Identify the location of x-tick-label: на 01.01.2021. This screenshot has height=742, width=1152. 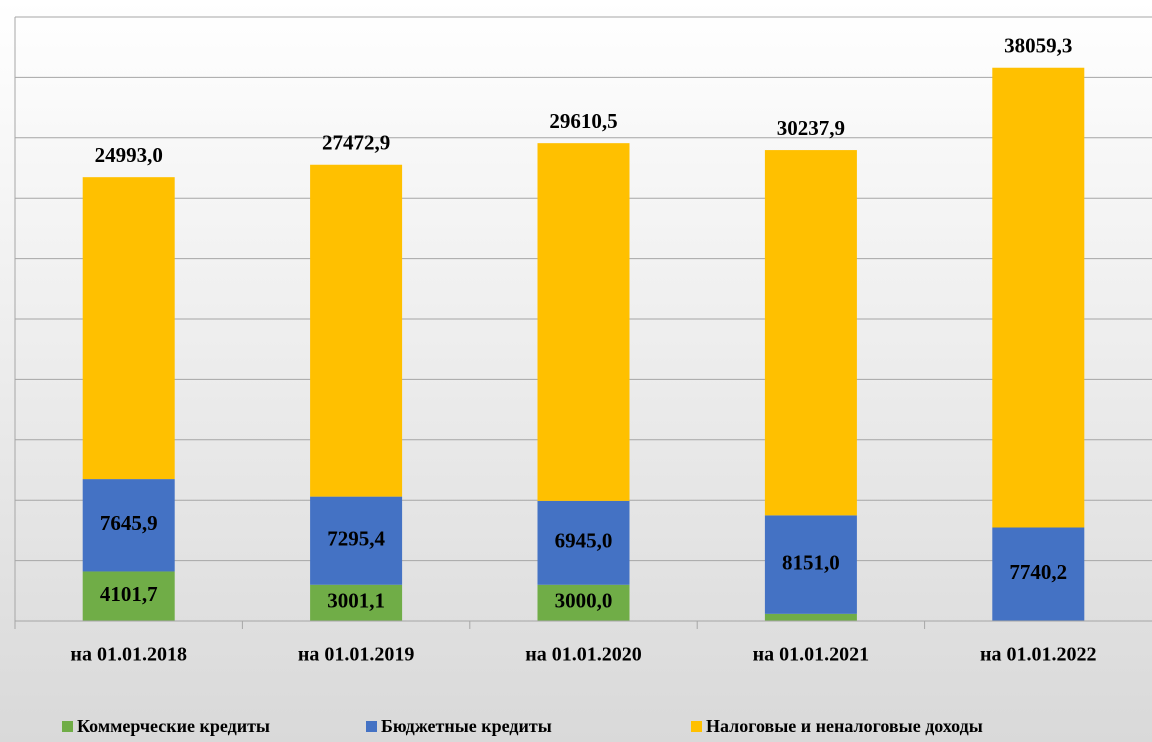
(811, 655).